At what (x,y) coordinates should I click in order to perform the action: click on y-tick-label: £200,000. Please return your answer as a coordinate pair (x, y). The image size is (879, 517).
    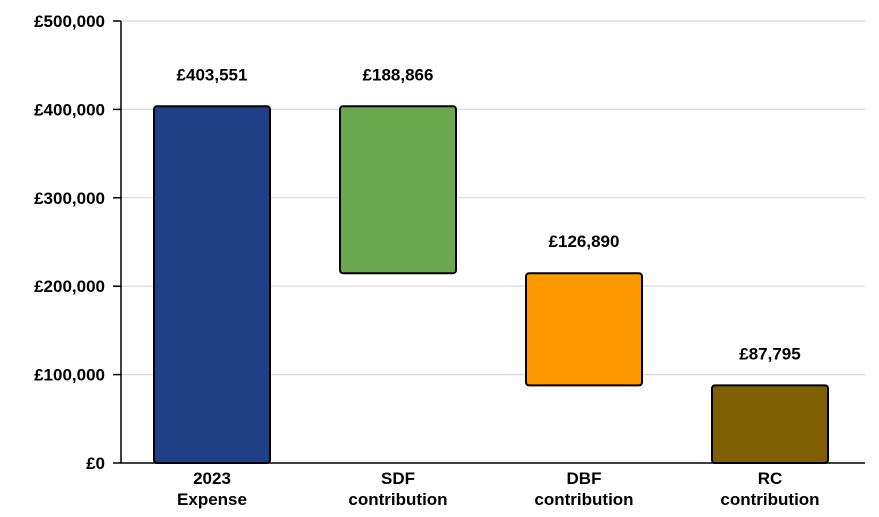
    Looking at the image, I should click on (69, 286).